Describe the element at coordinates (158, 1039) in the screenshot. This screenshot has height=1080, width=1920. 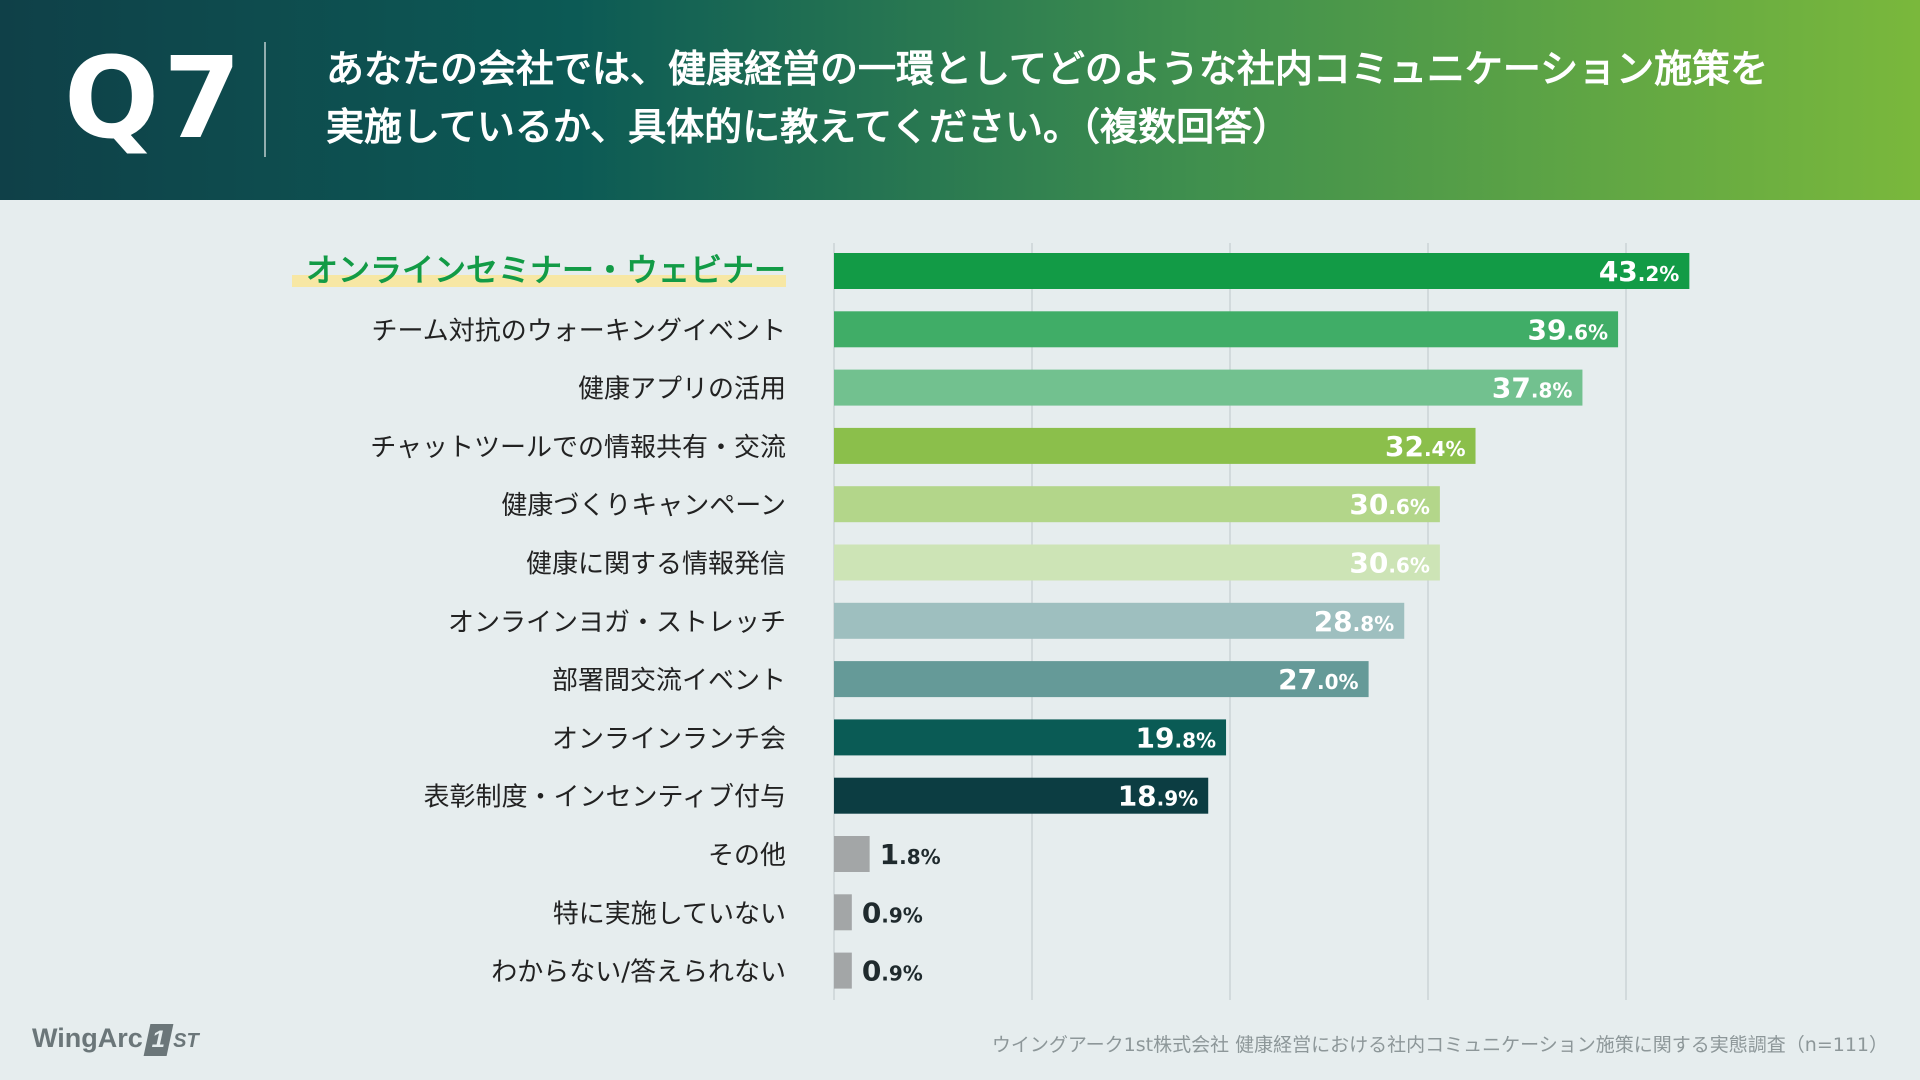
I see `logo-mark: 1` at that location.